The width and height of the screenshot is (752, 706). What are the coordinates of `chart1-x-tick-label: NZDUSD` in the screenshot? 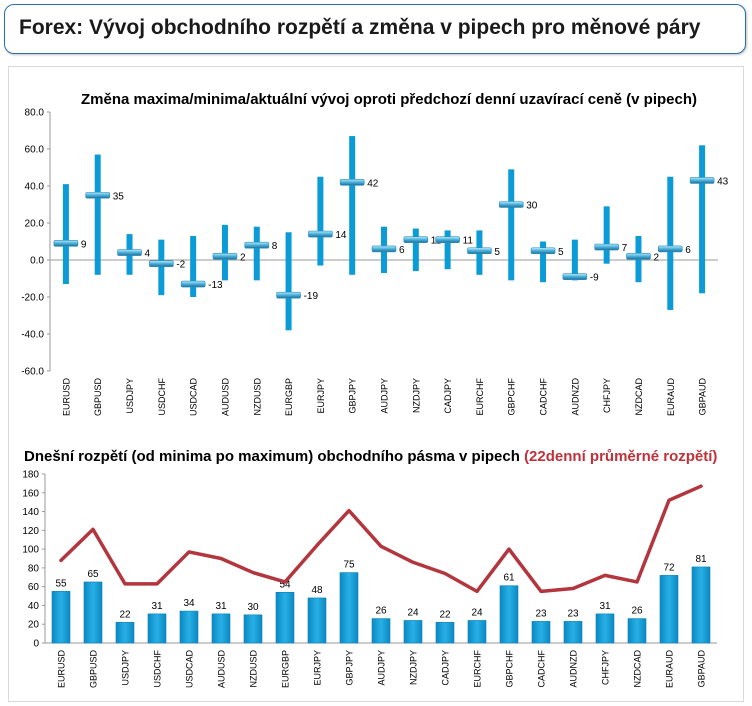 It's located at (257, 397).